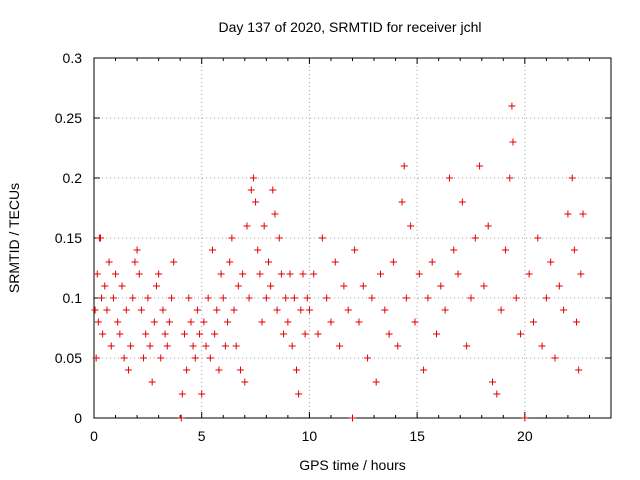 This screenshot has width=640, height=480. I want to click on y-tick-label: 0.2, so click(73, 178).